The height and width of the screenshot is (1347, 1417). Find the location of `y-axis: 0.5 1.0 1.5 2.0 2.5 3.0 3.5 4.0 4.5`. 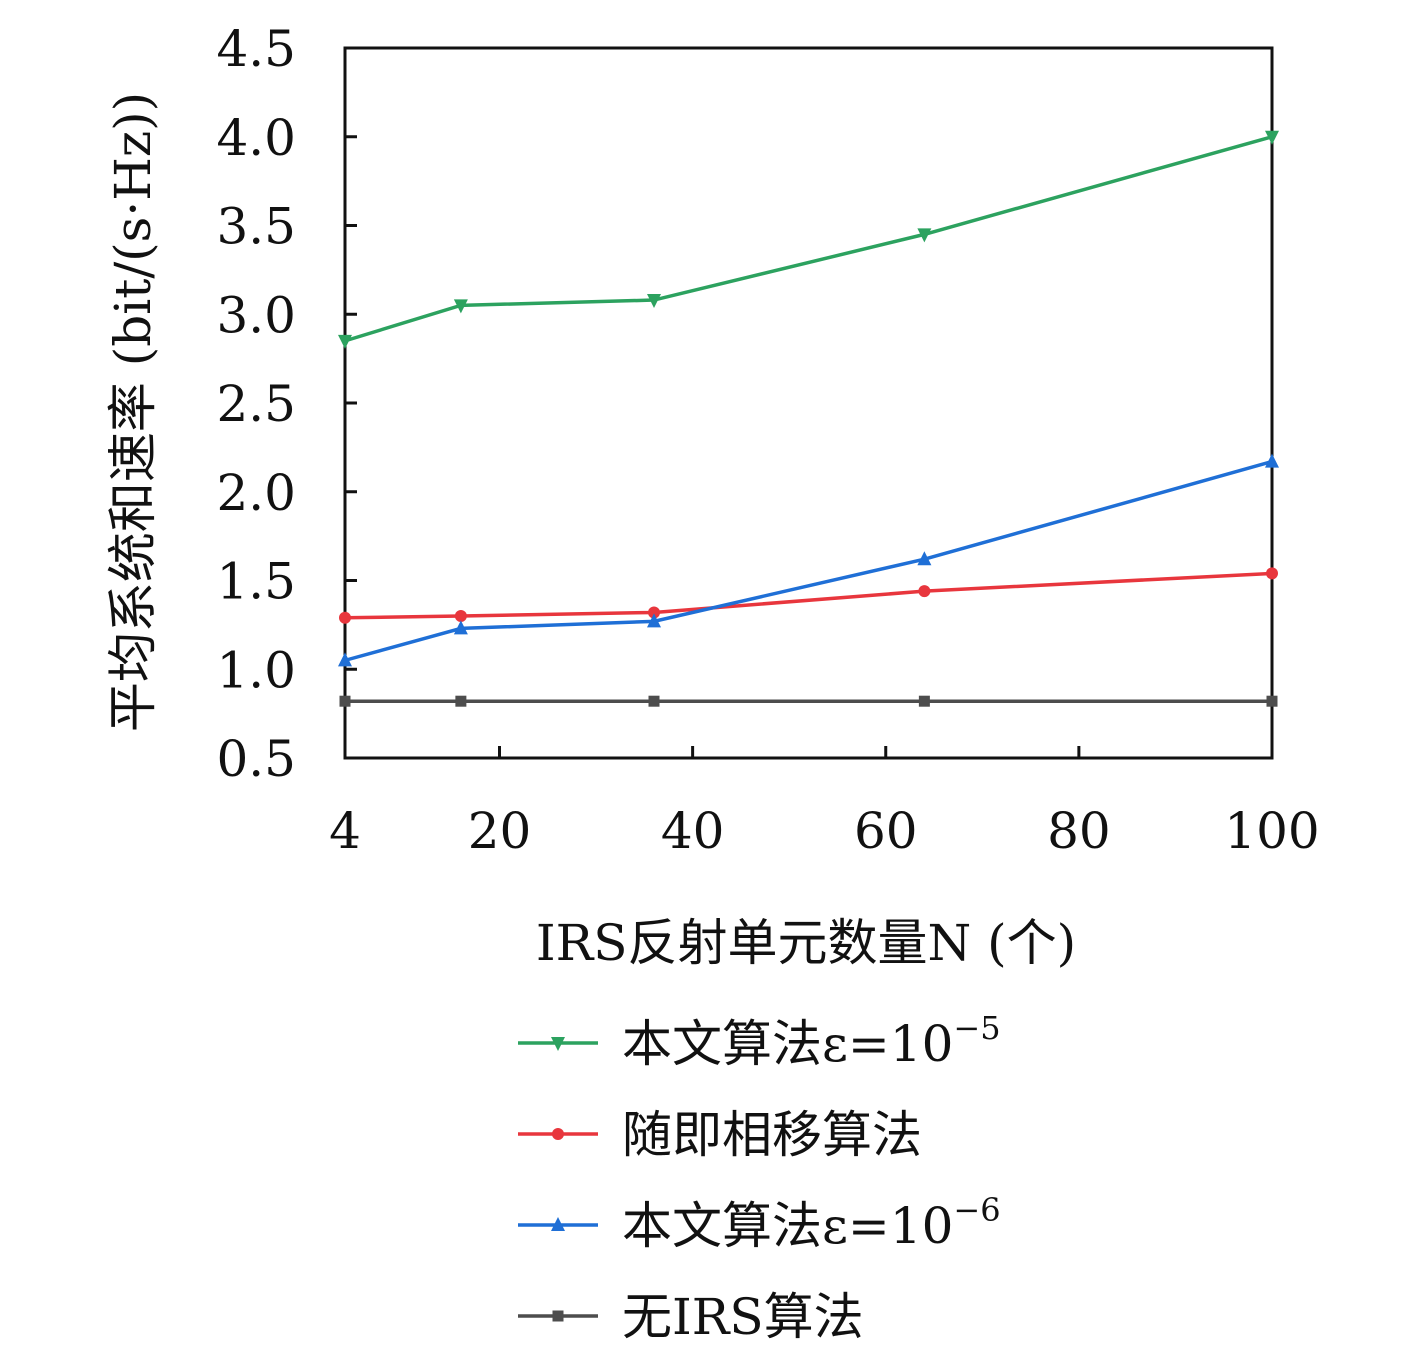

y-axis: 0.5 1.0 1.5 2.0 2.5 3.0 3.5 4.0 4.5 is located at coordinates (286, 404).